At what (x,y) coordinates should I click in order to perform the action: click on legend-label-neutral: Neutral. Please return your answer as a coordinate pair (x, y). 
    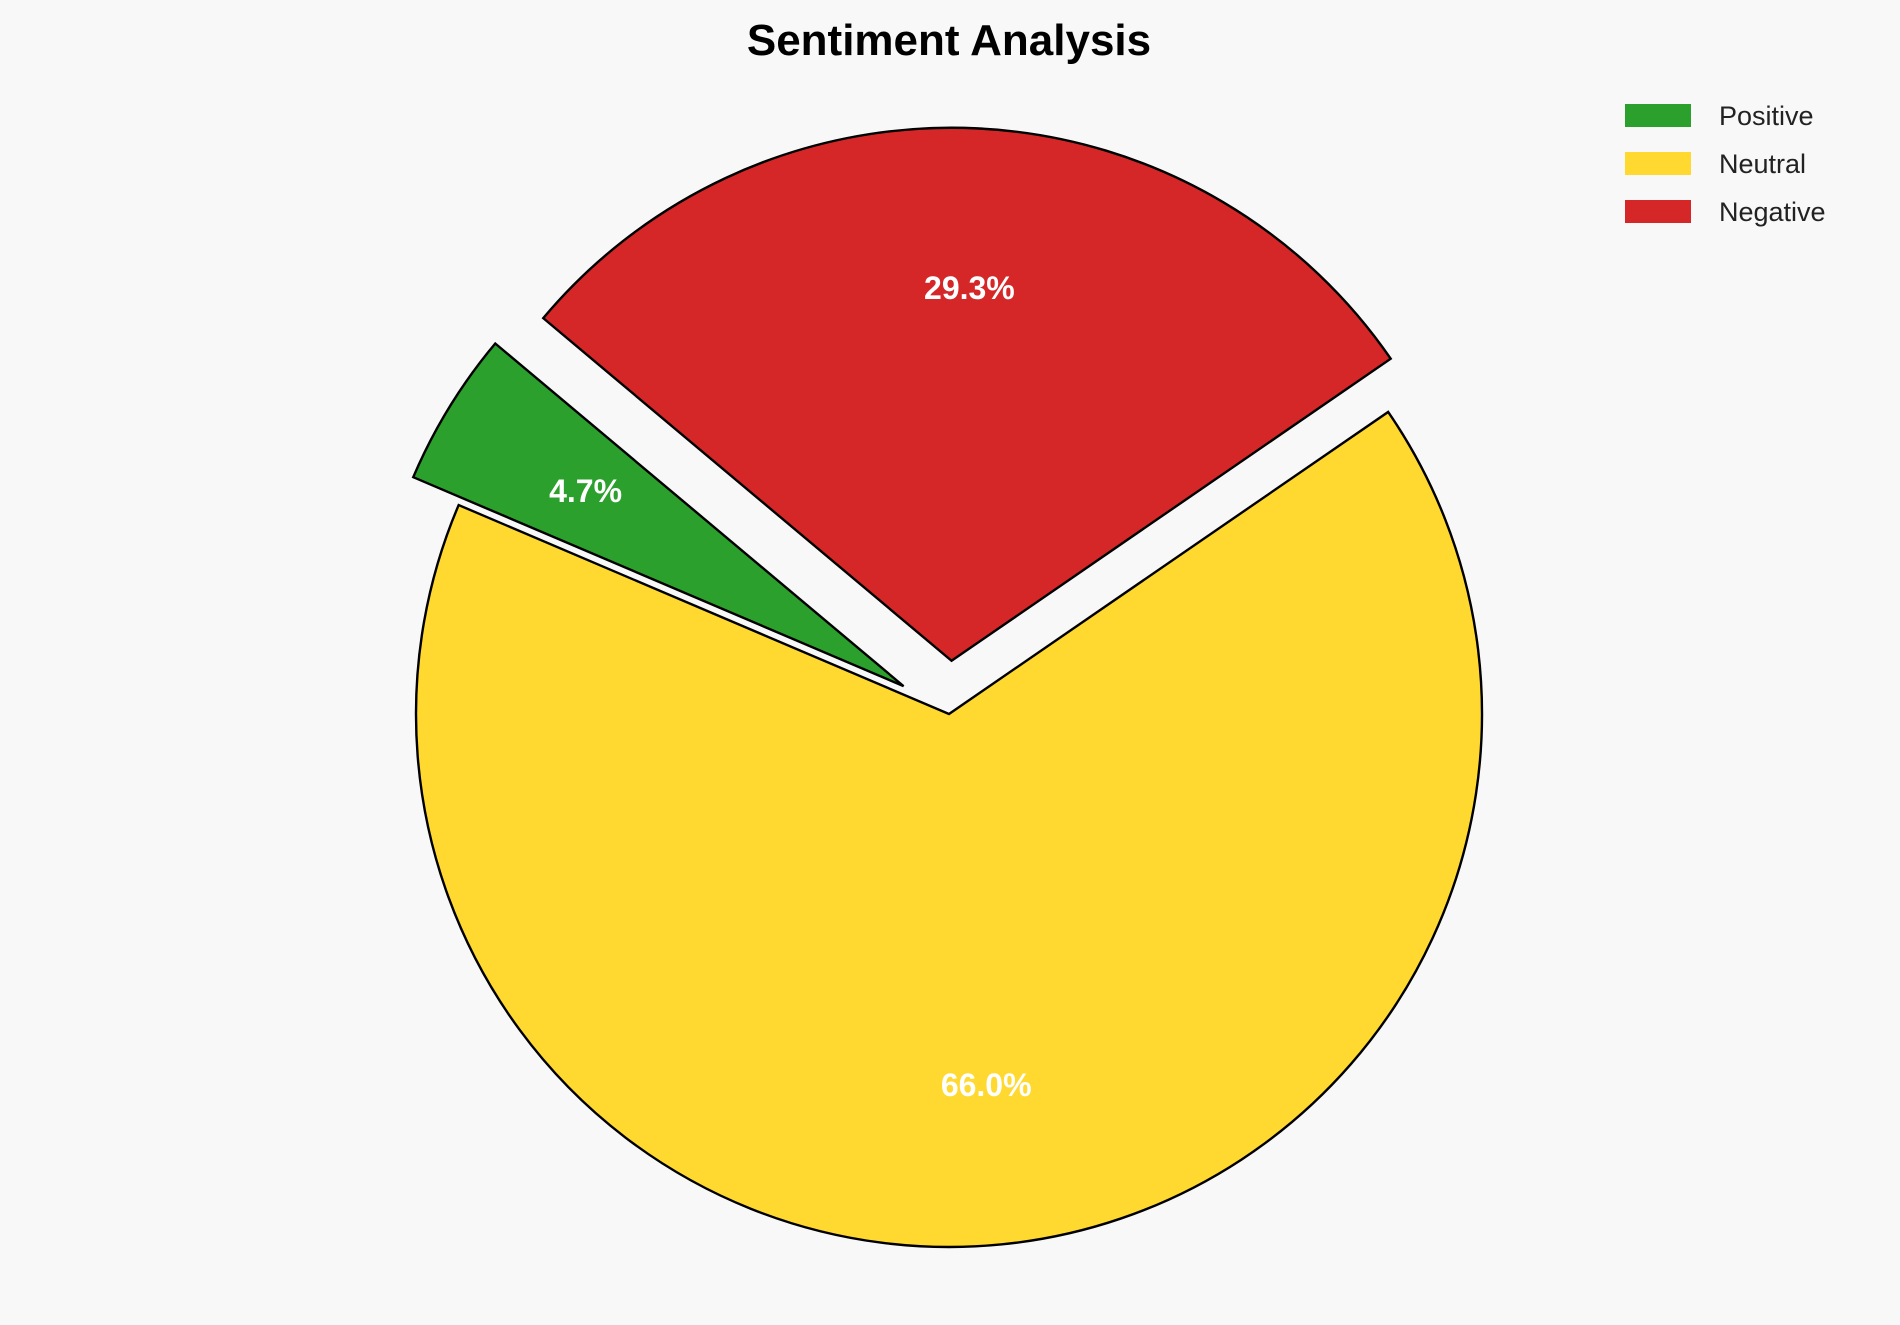
    Looking at the image, I should click on (1762, 164).